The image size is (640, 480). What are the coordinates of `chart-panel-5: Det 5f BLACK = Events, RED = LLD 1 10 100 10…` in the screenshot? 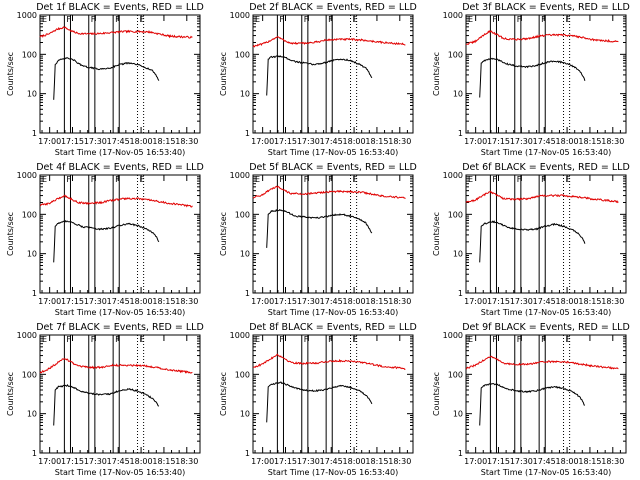 It's located at (318, 239).